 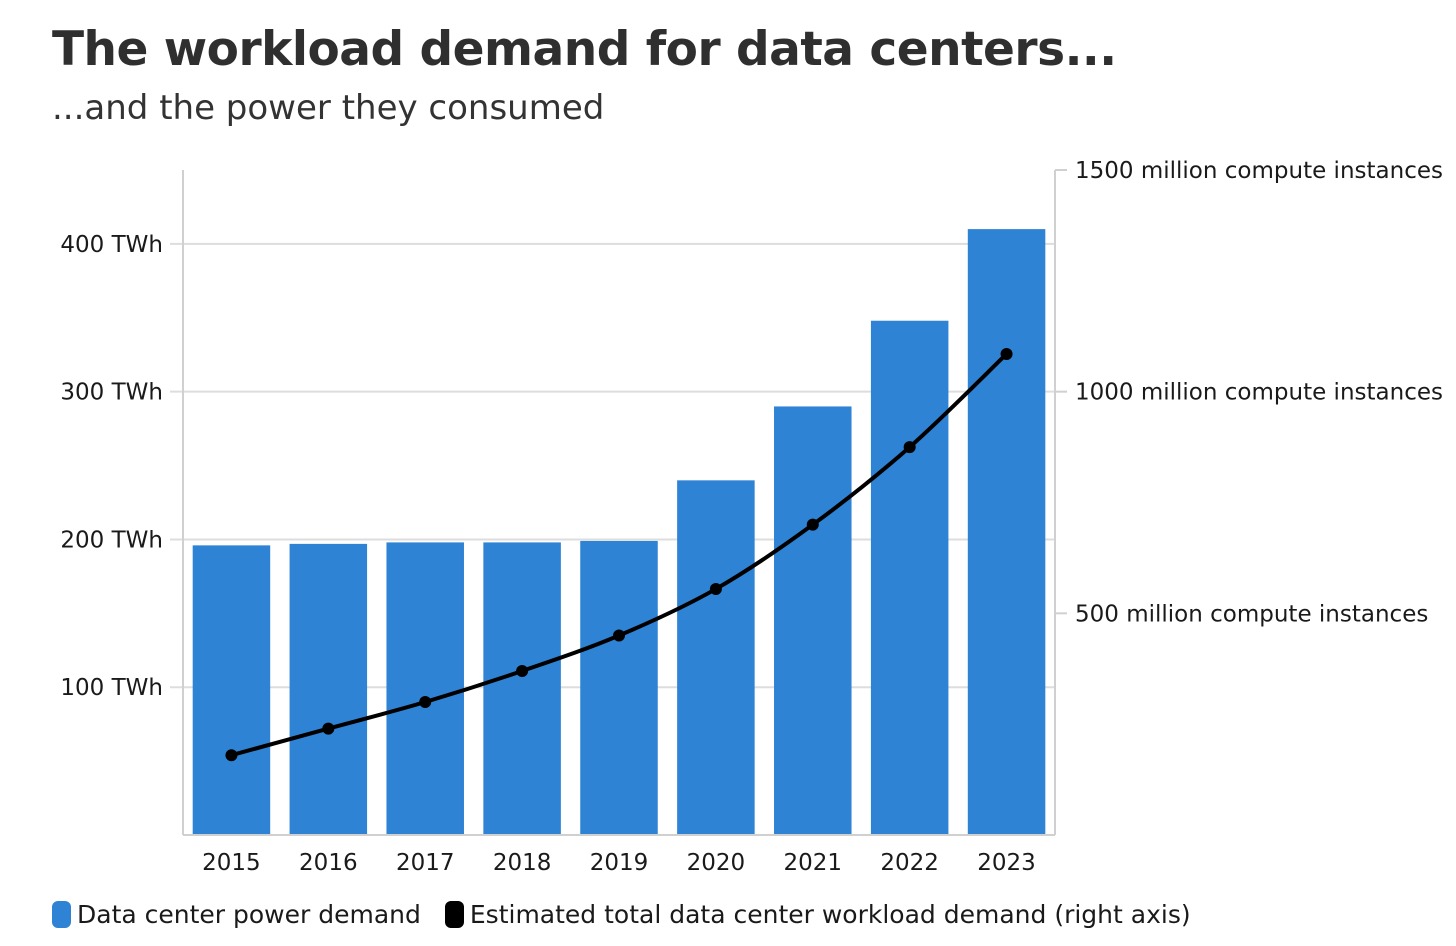 I want to click on y-left-tick-label: 400 TWh, so click(x=111, y=245).